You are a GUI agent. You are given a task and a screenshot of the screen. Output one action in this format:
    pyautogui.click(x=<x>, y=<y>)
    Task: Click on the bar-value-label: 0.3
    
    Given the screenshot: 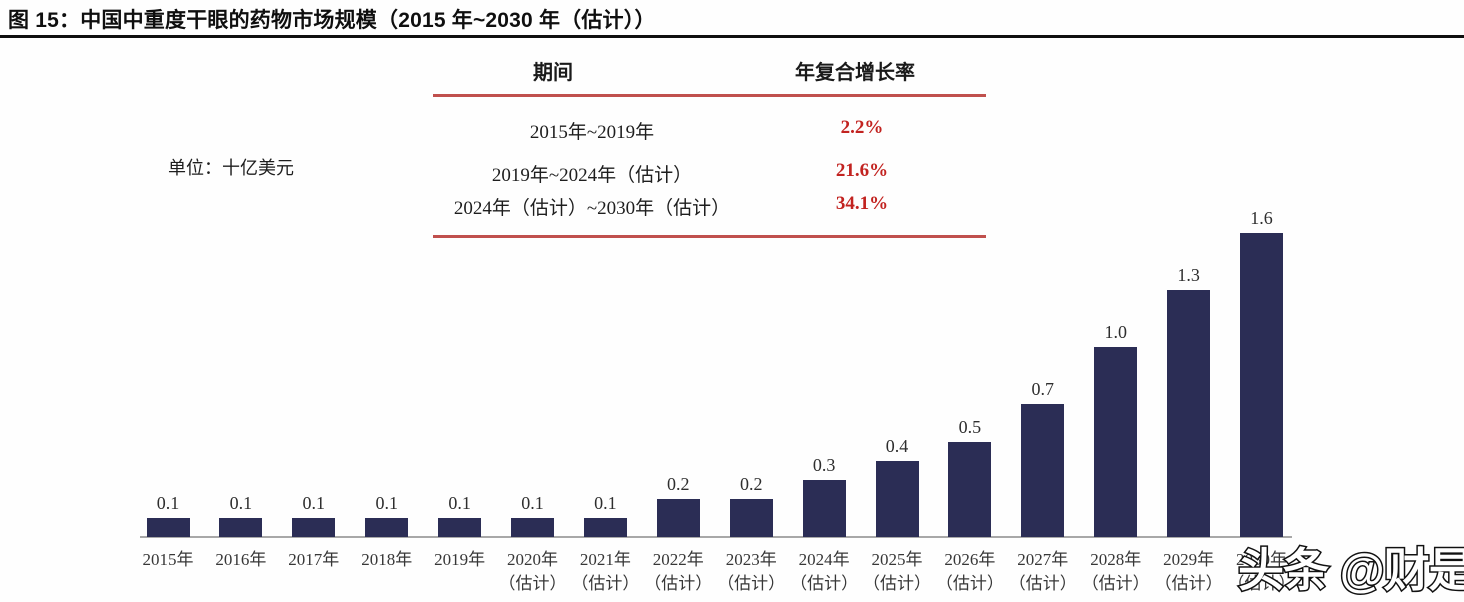 What is the action you would take?
    pyautogui.click(x=824, y=465)
    